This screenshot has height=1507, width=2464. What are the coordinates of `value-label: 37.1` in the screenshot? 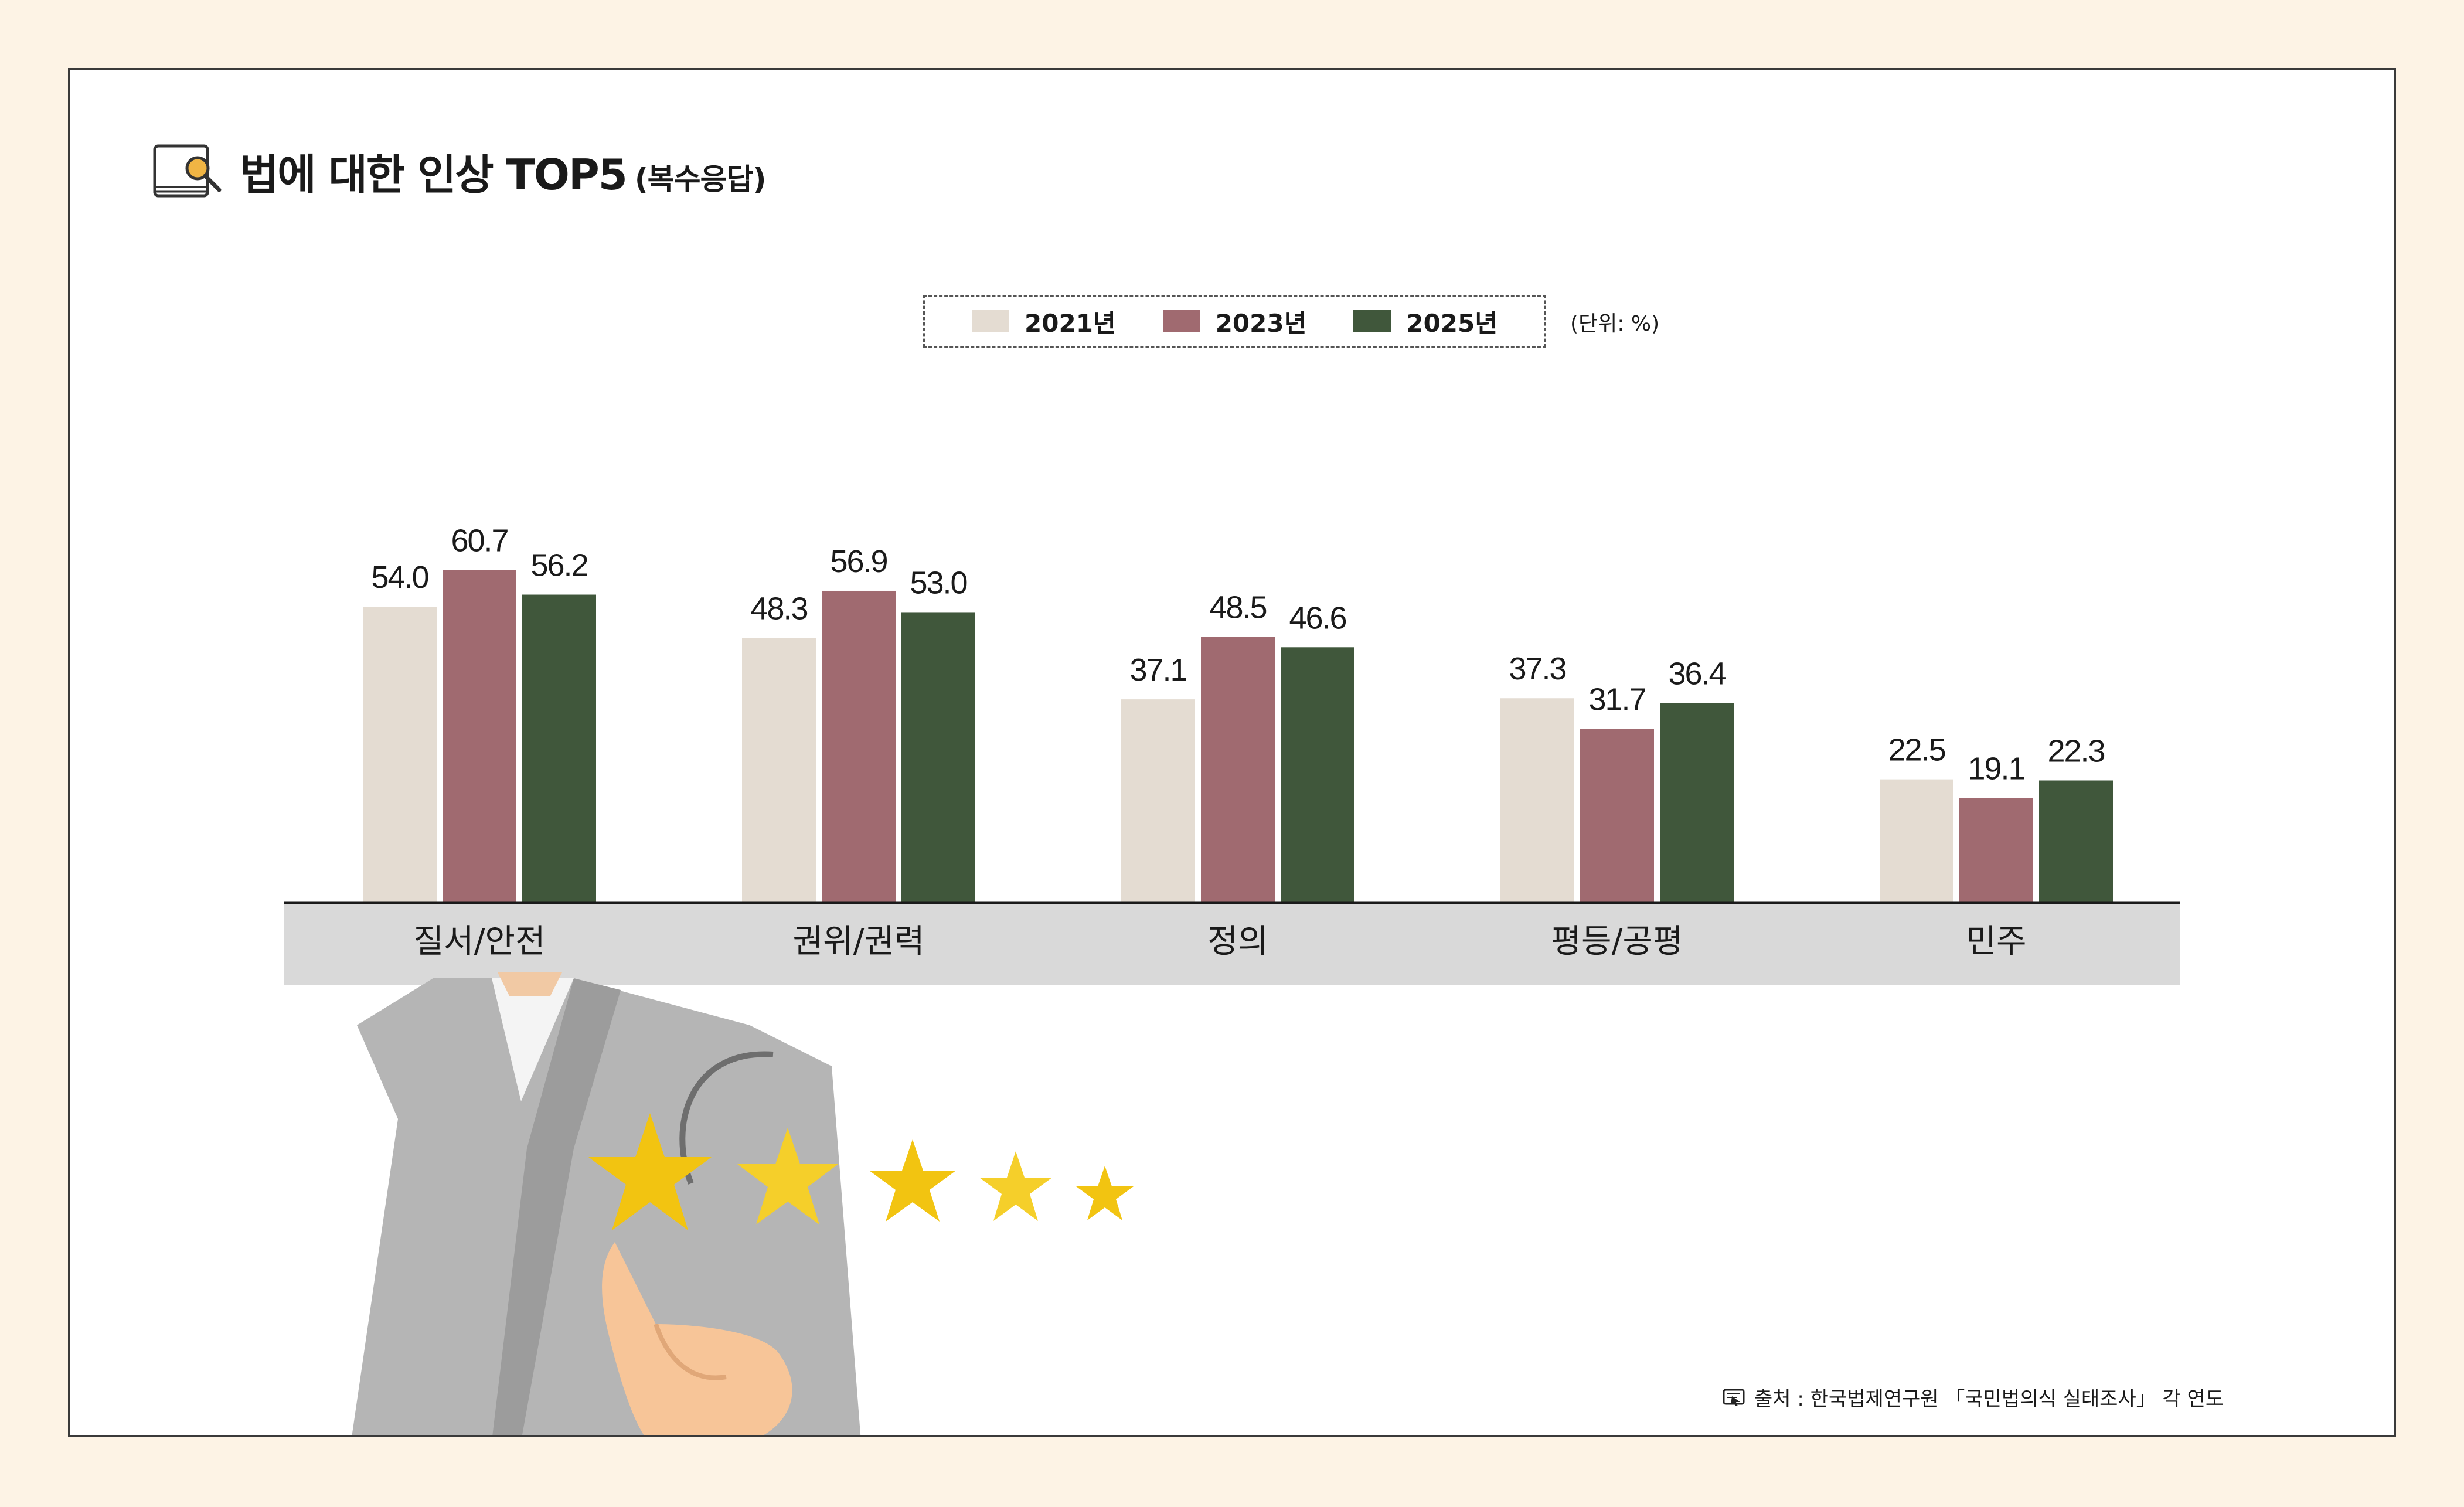 It's located at (1157, 670).